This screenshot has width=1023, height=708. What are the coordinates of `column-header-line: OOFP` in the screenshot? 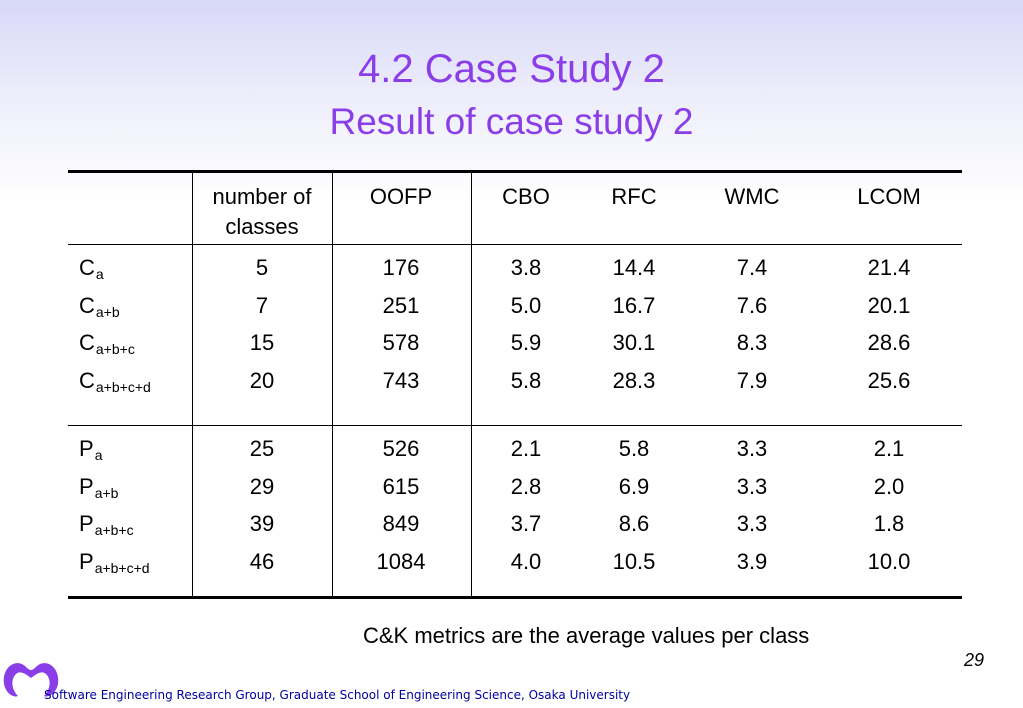 It's located at (401, 196).